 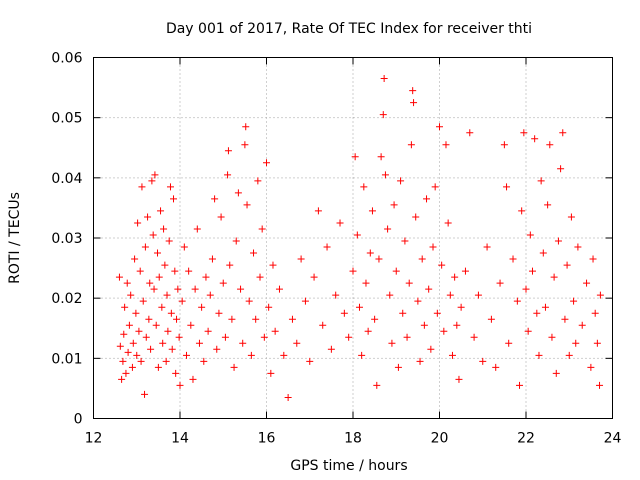 What do you see at coordinates (66, 59) in the screenshot?
I see `y-tick-label: 0.06` at bounding box center [66, 59].